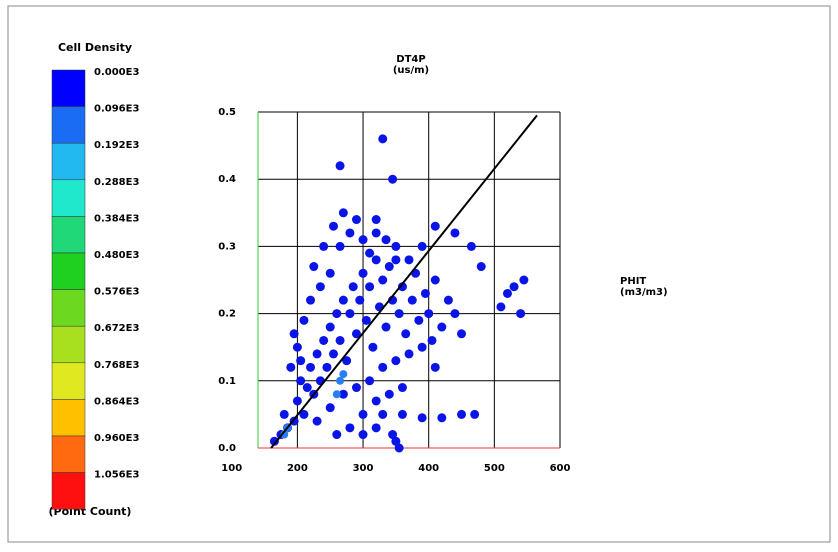 The height and width of the screenshot is (552, 838). What do you see at coordinates (116, 218) in the screenshot?
I see `colorbar-label: 0.384E3` at bounding box center [116, 218].